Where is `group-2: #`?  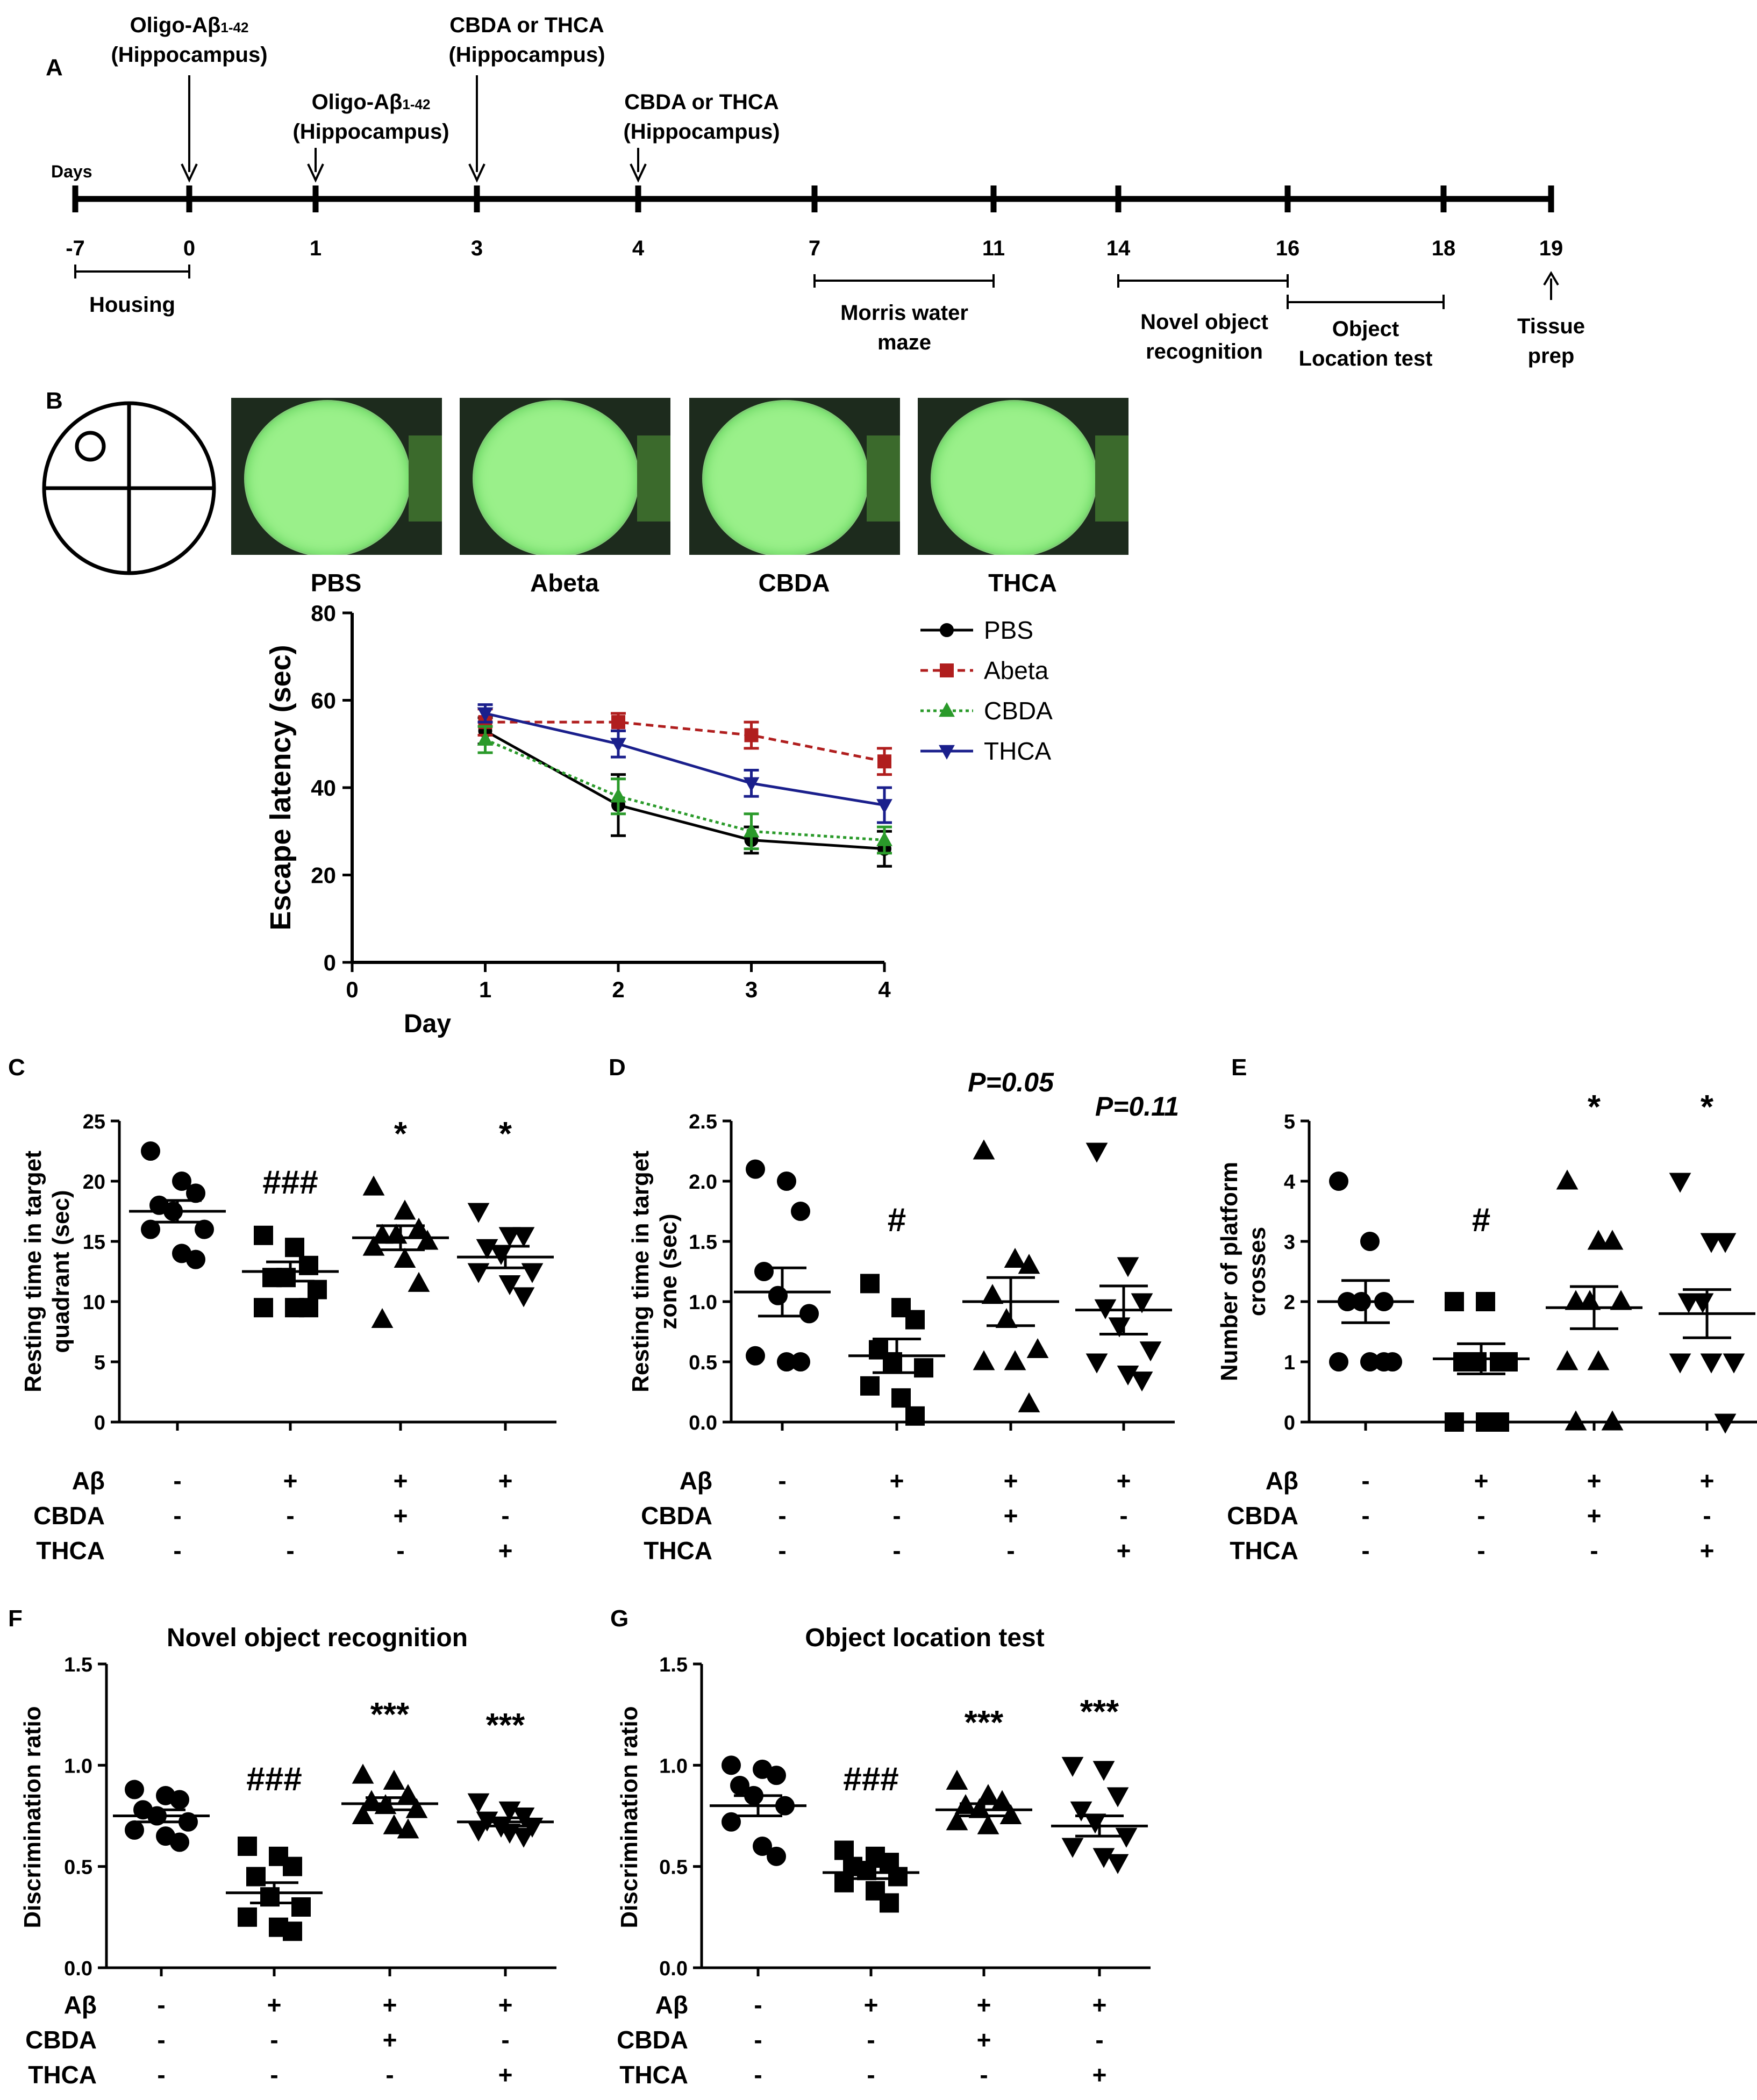 group-2: # is located at coordinates (896, 1314).